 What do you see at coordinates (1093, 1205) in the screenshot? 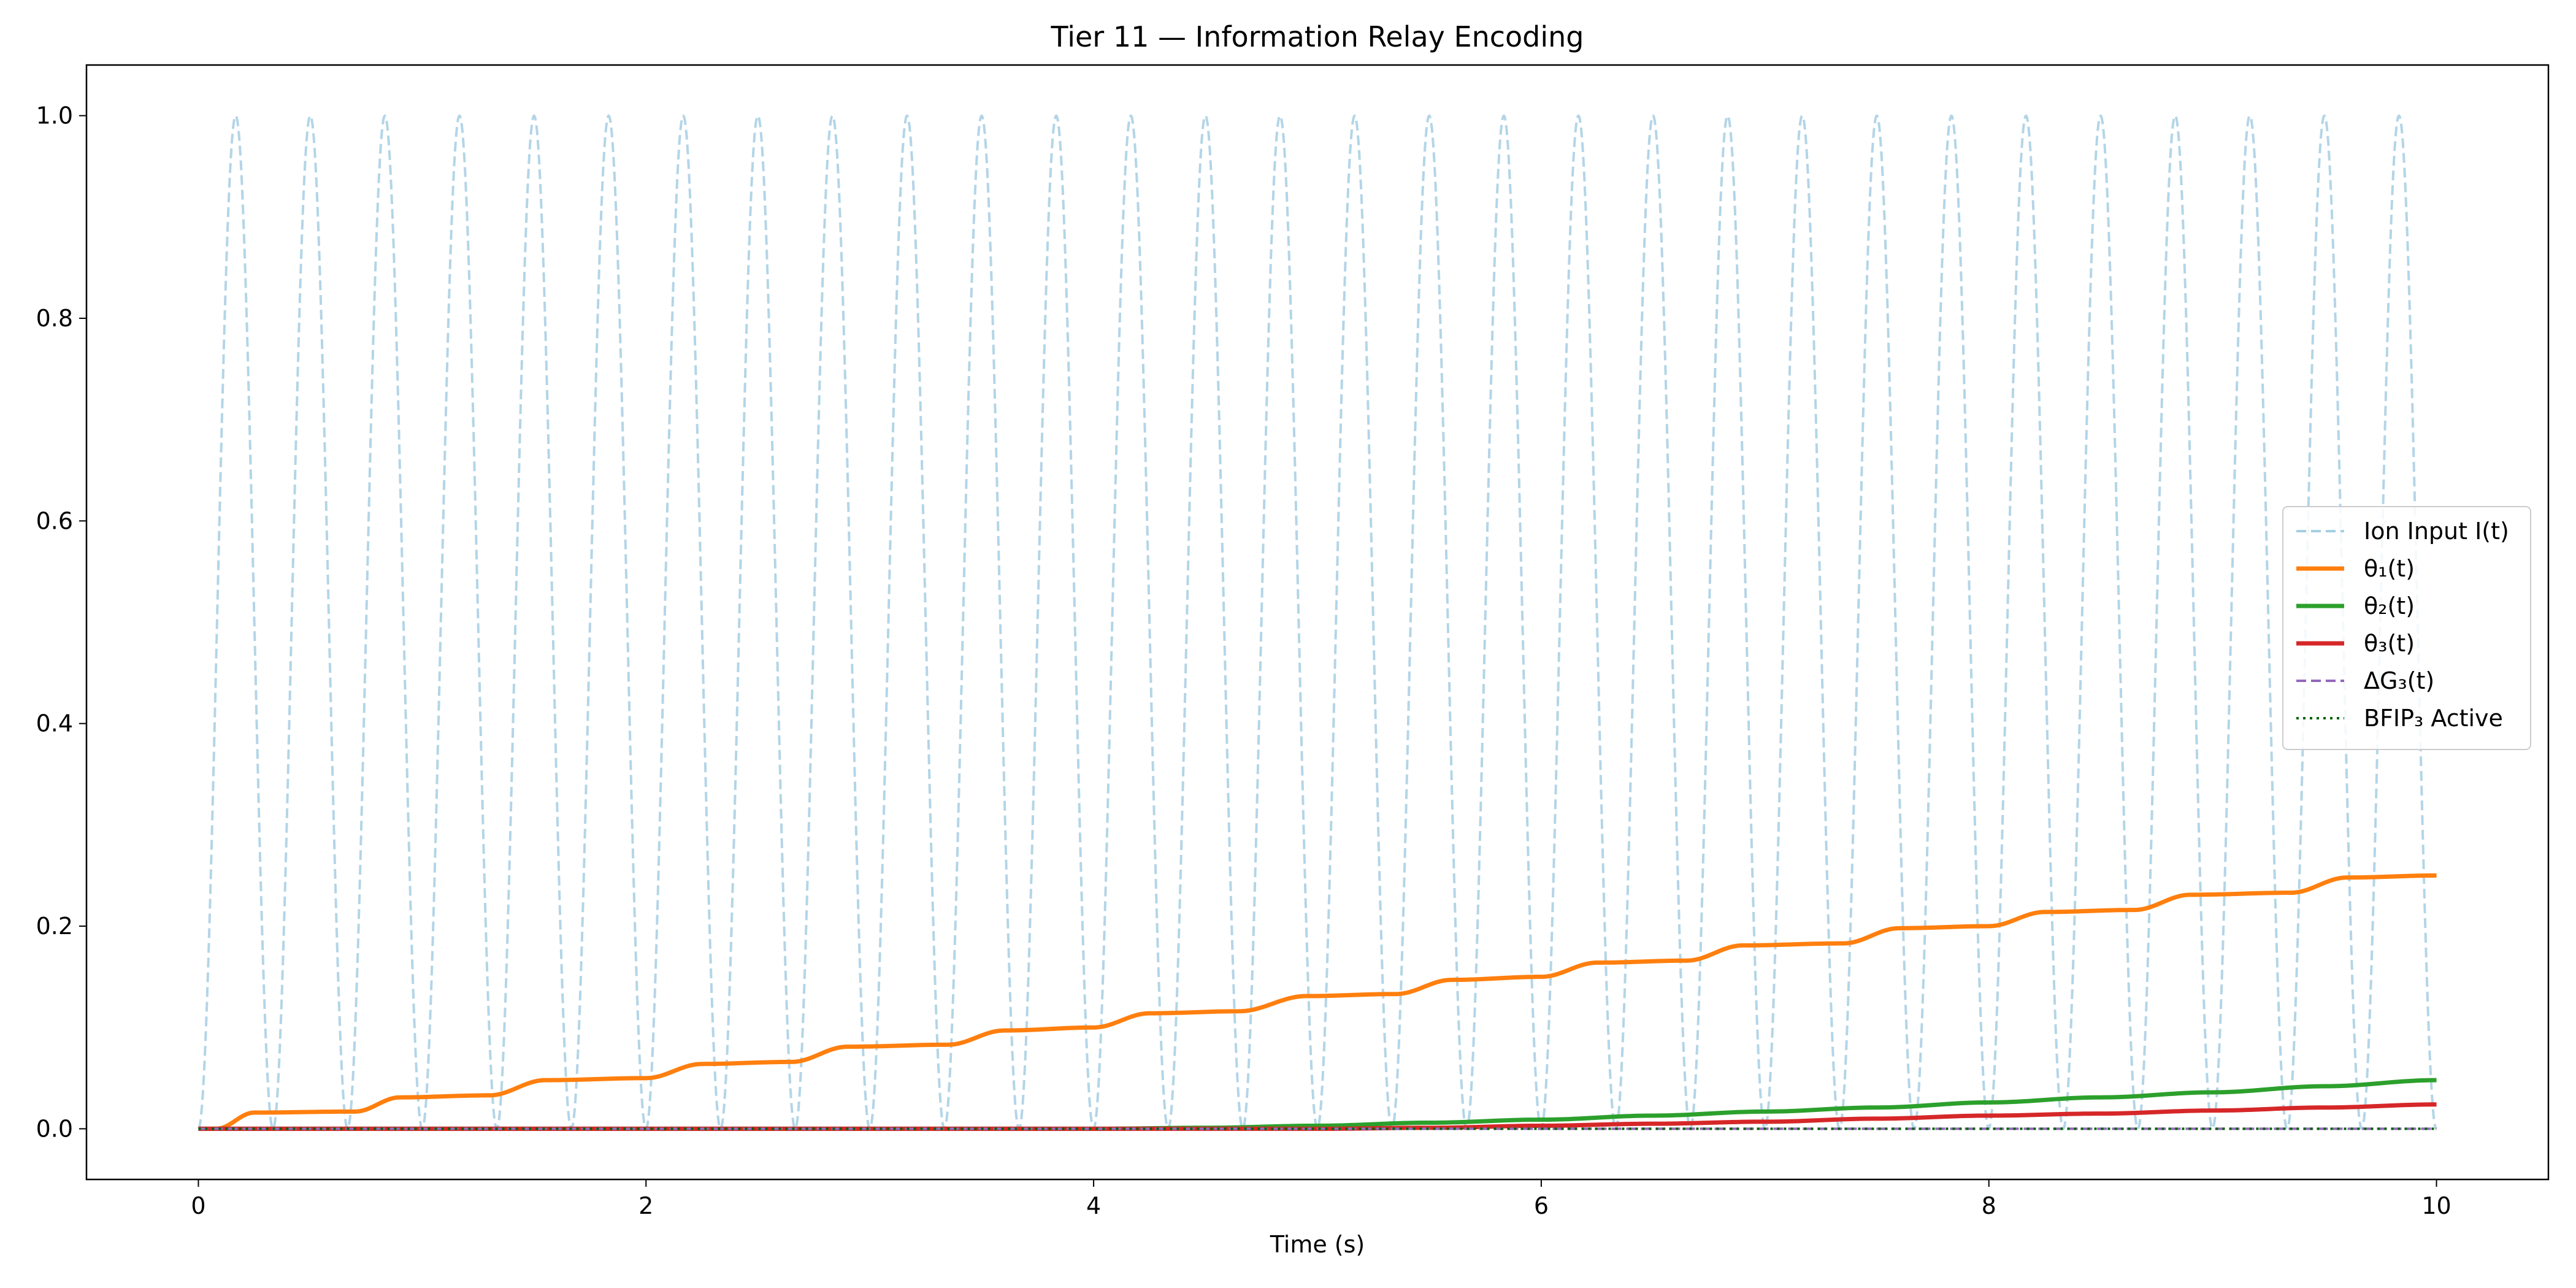
I see `x-tick-label-2: 4` at bounding box center [1093, 1205].